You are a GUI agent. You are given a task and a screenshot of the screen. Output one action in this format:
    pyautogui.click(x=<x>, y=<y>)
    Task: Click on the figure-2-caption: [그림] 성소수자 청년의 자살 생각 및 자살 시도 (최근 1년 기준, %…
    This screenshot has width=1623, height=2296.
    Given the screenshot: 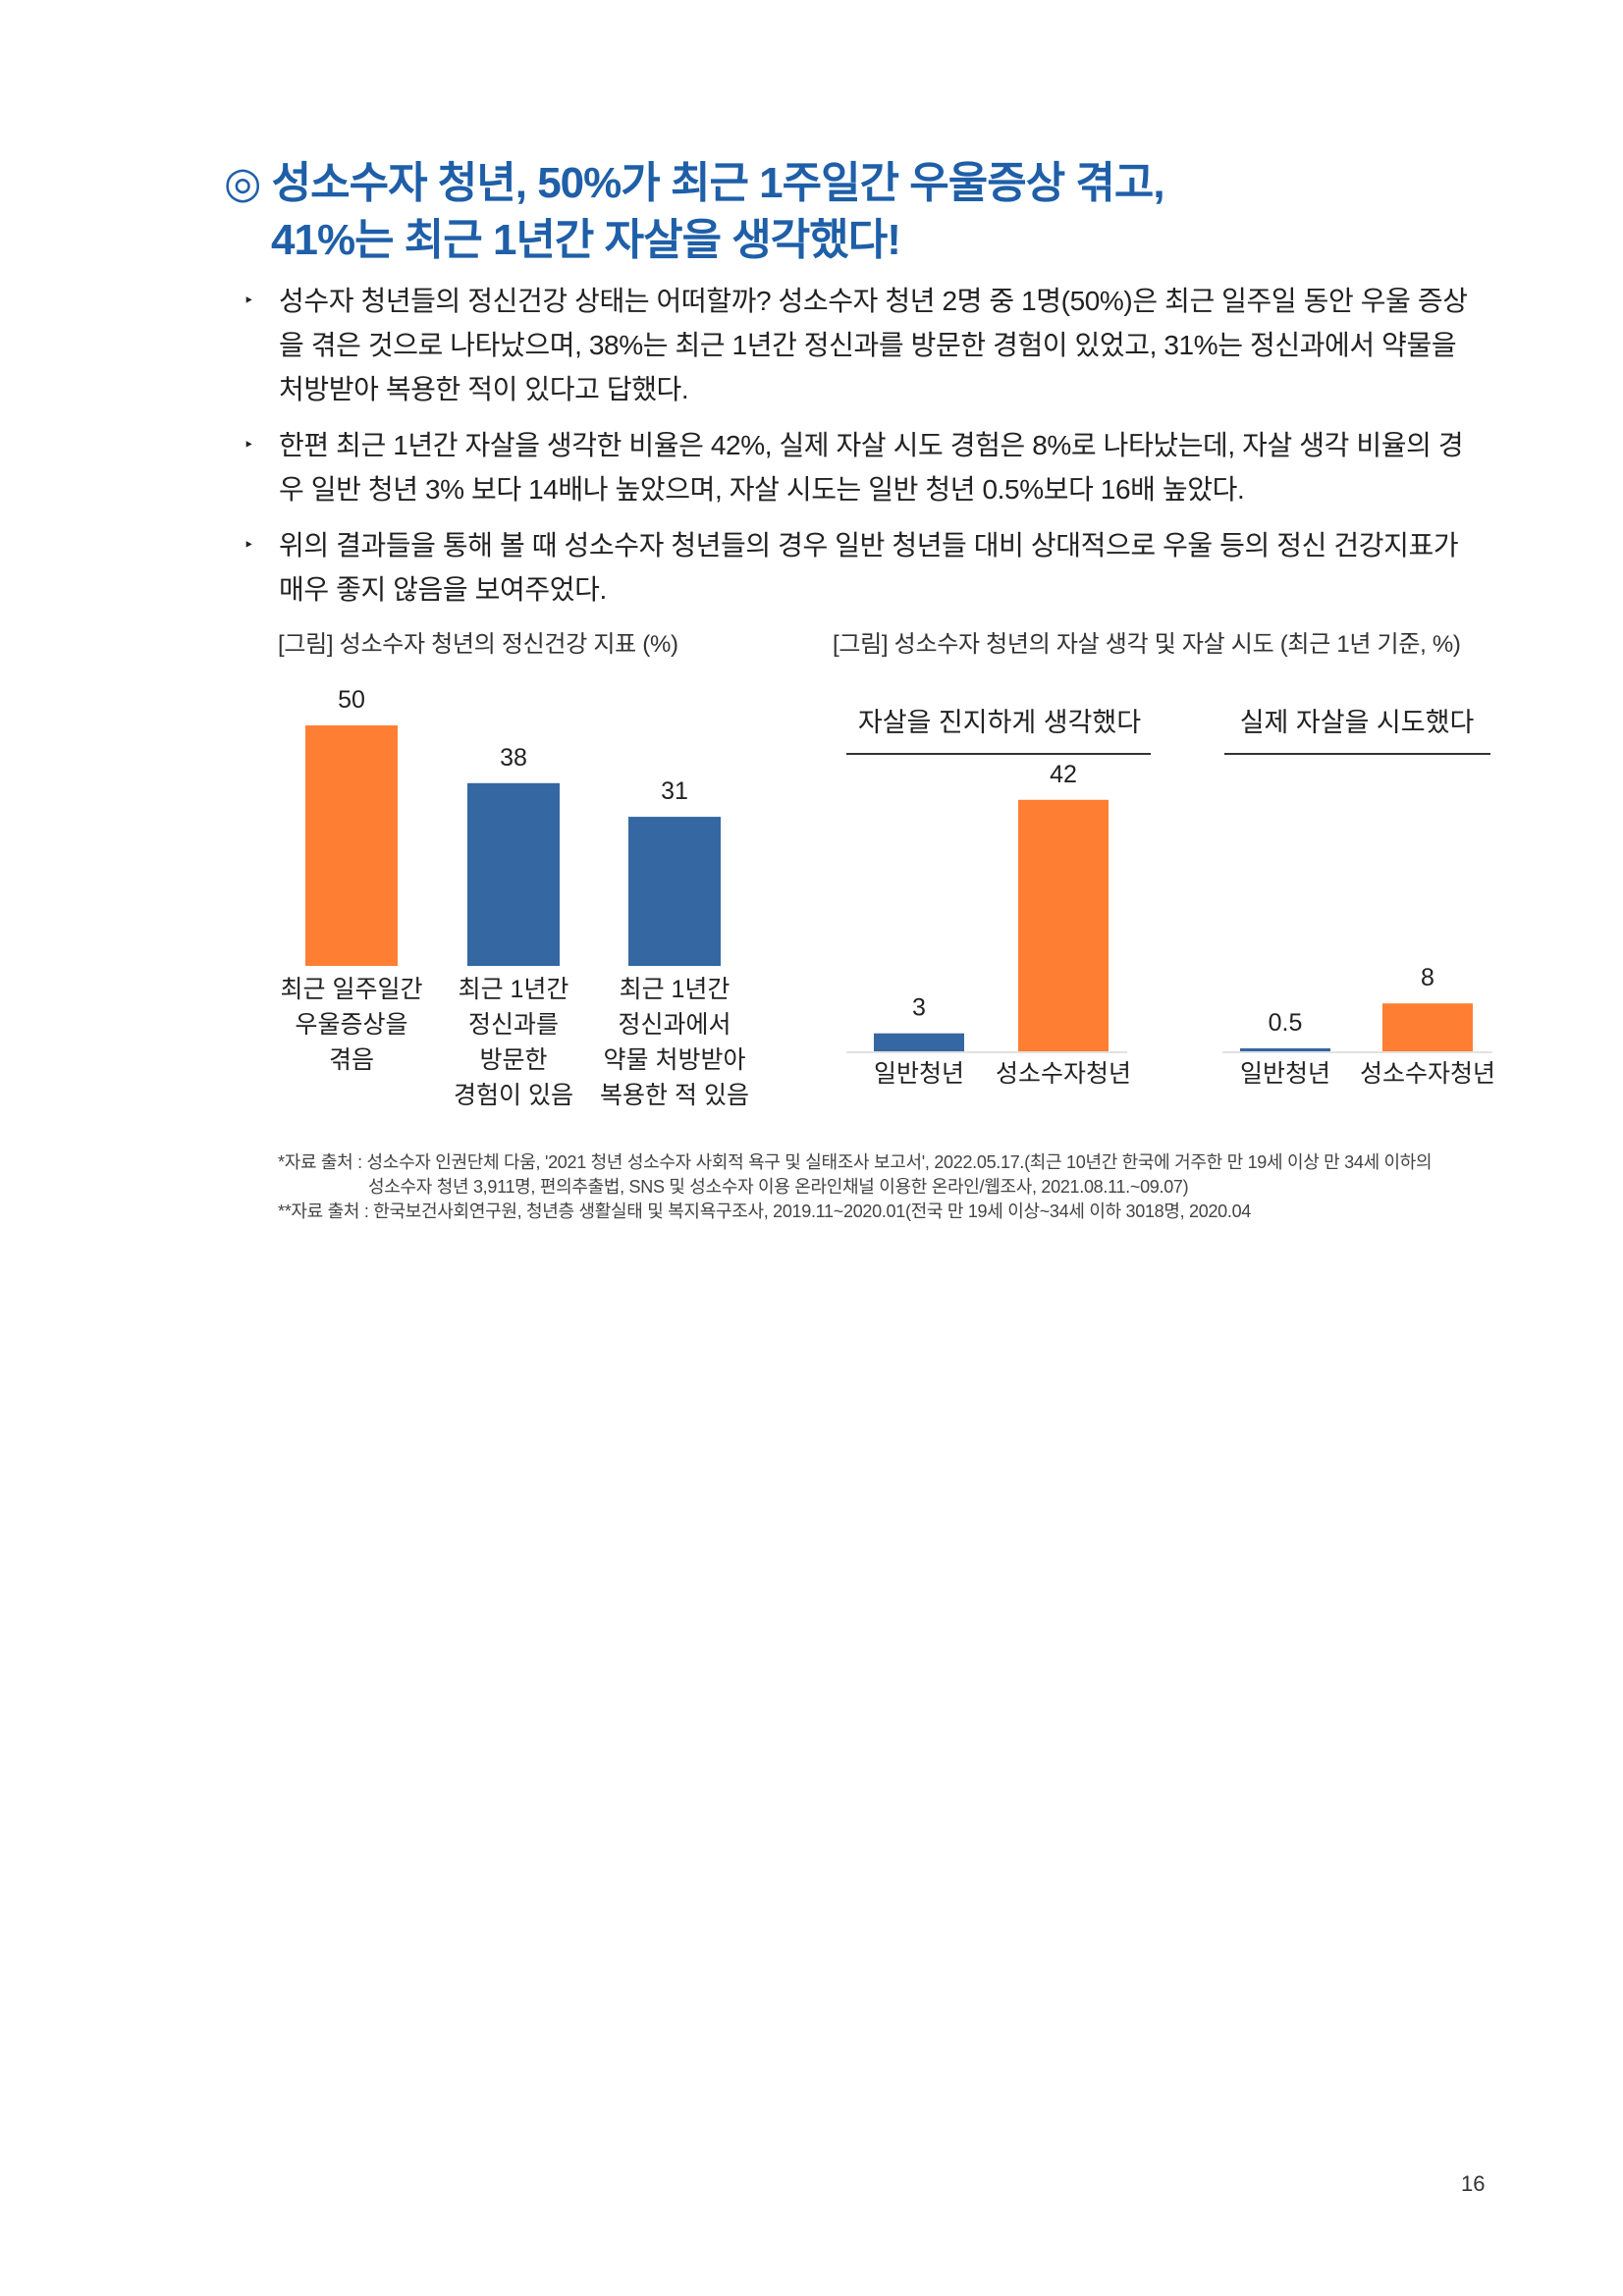 What is the action you would take?
    pyautogui.click(x=1147, y=644)
    